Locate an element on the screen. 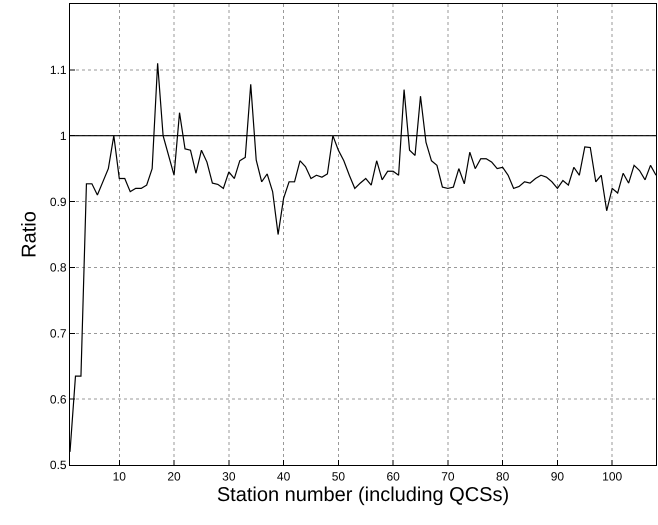 This screenshot has height=525, width=658. y-tick-label: 0.9 is located at coordinates (58, 201).